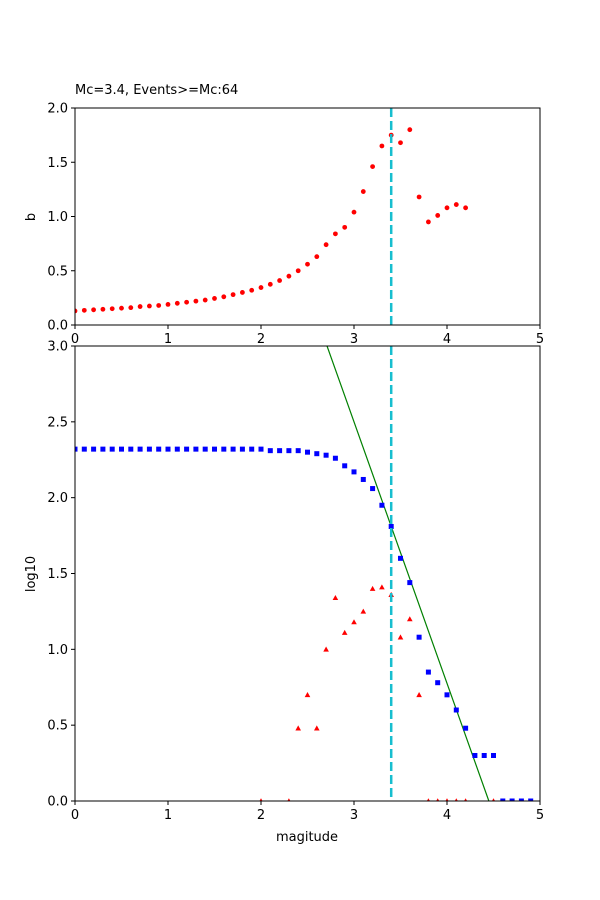 Image resolution: width=600 pixels, height=900 pixels. What do you see at coordinates (307, 812) in the screenshot?
I see `bottom-plot-x-ticks: 0 1 2 3 4 5` at bounding box center [307, 812].